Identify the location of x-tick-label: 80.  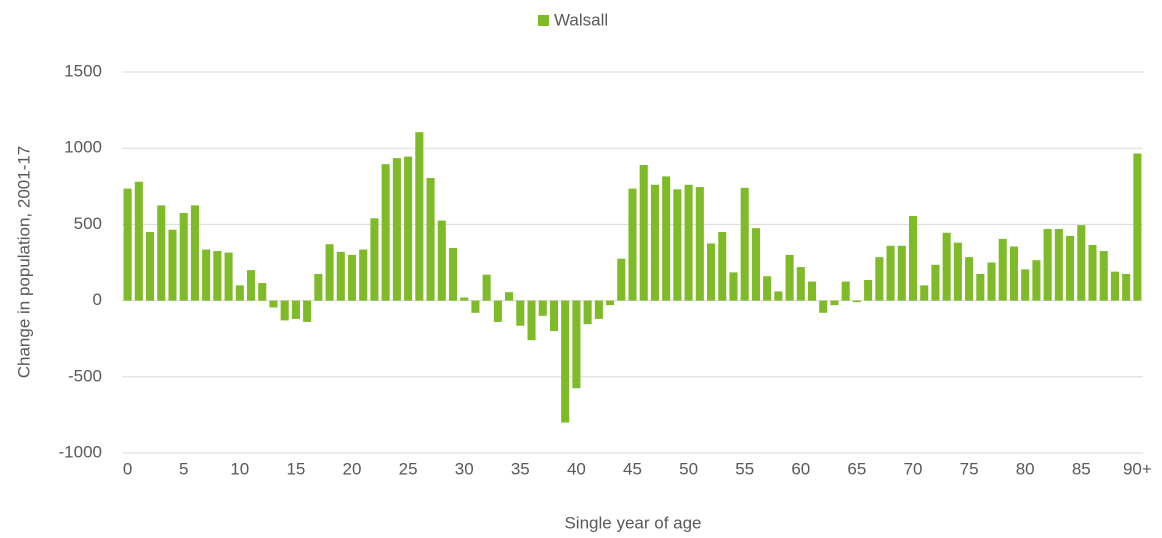
(1025, 468).